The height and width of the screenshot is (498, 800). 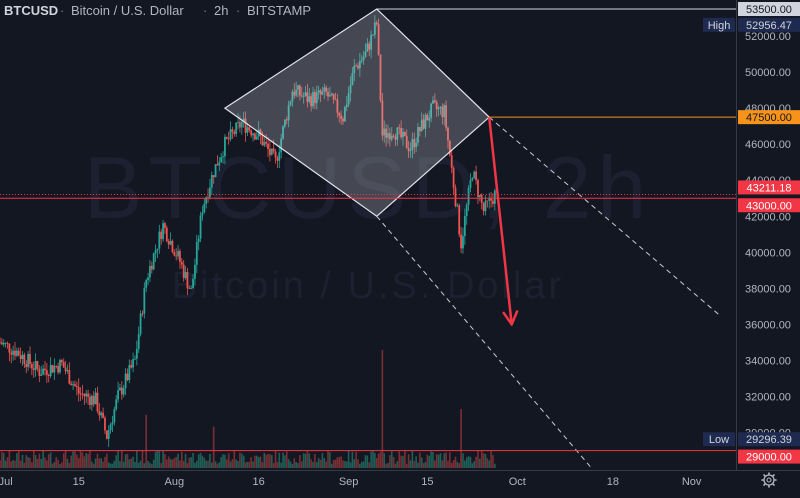 I want to click on target-arrow-shaft, so click(x=500, y=221).